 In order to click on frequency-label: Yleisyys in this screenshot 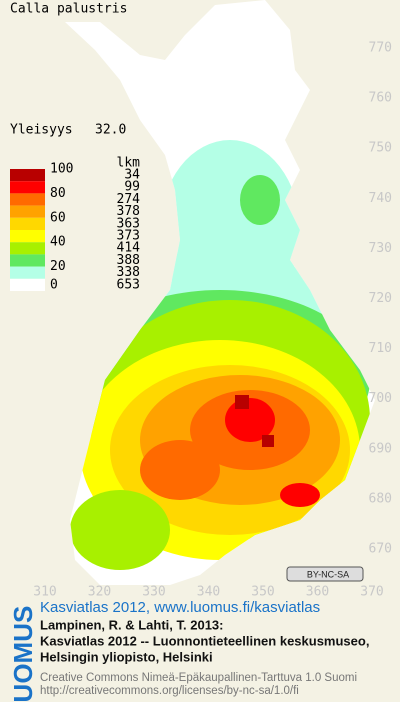, I will do `click(41, 130)`.